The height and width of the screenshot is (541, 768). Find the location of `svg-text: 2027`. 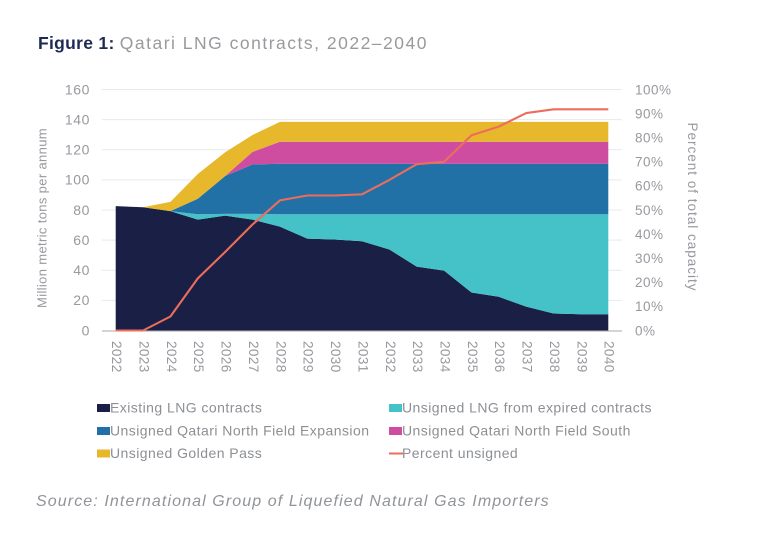

svg-text: 2027 is located at coordinates (253, 357).